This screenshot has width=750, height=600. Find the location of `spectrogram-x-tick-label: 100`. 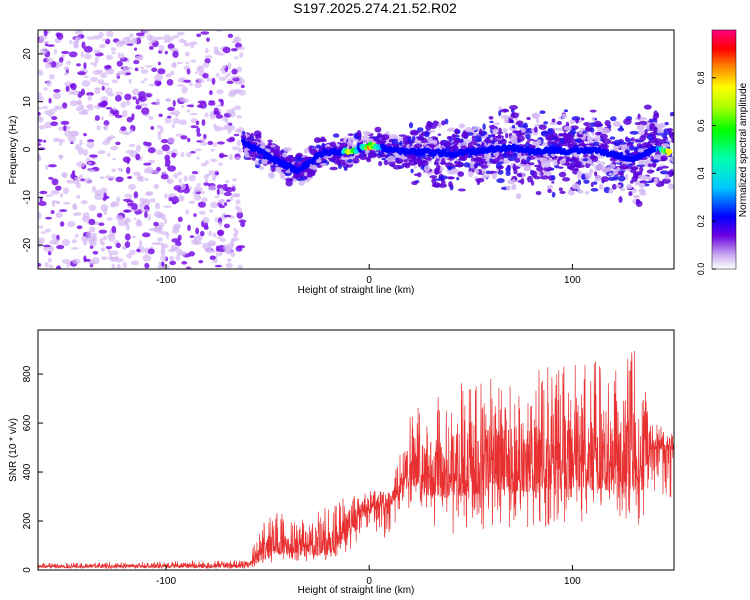

spectrogram-x-tick-label: 100 is located at coordinates (572, 280).